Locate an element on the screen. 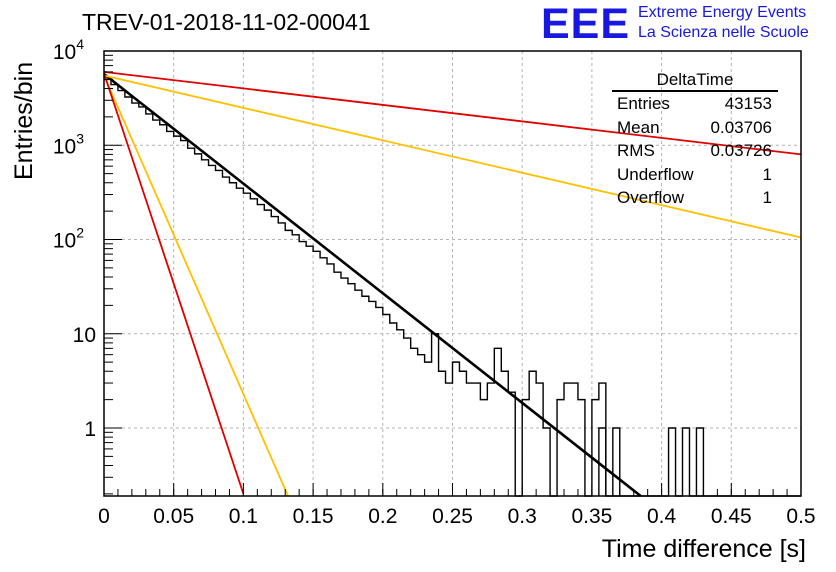 The width and height of the screenshot is (836, 572). chart-title: TREV-01-2018-11-02-00041 is located at coordinates (226, 22).